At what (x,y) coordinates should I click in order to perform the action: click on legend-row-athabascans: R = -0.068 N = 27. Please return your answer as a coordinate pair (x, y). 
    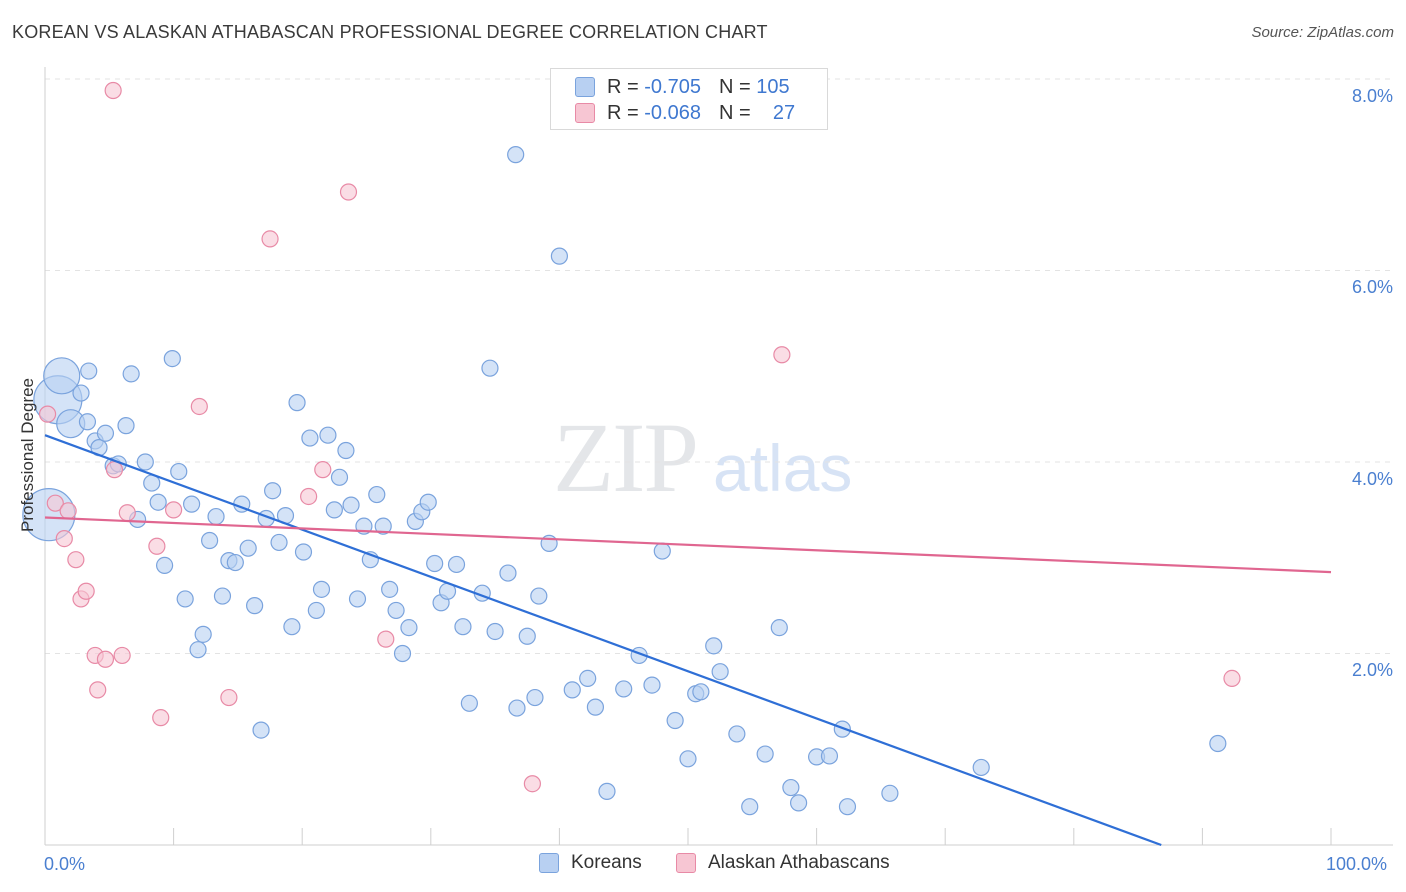
    Looking at the image, I should click on (685, 113).